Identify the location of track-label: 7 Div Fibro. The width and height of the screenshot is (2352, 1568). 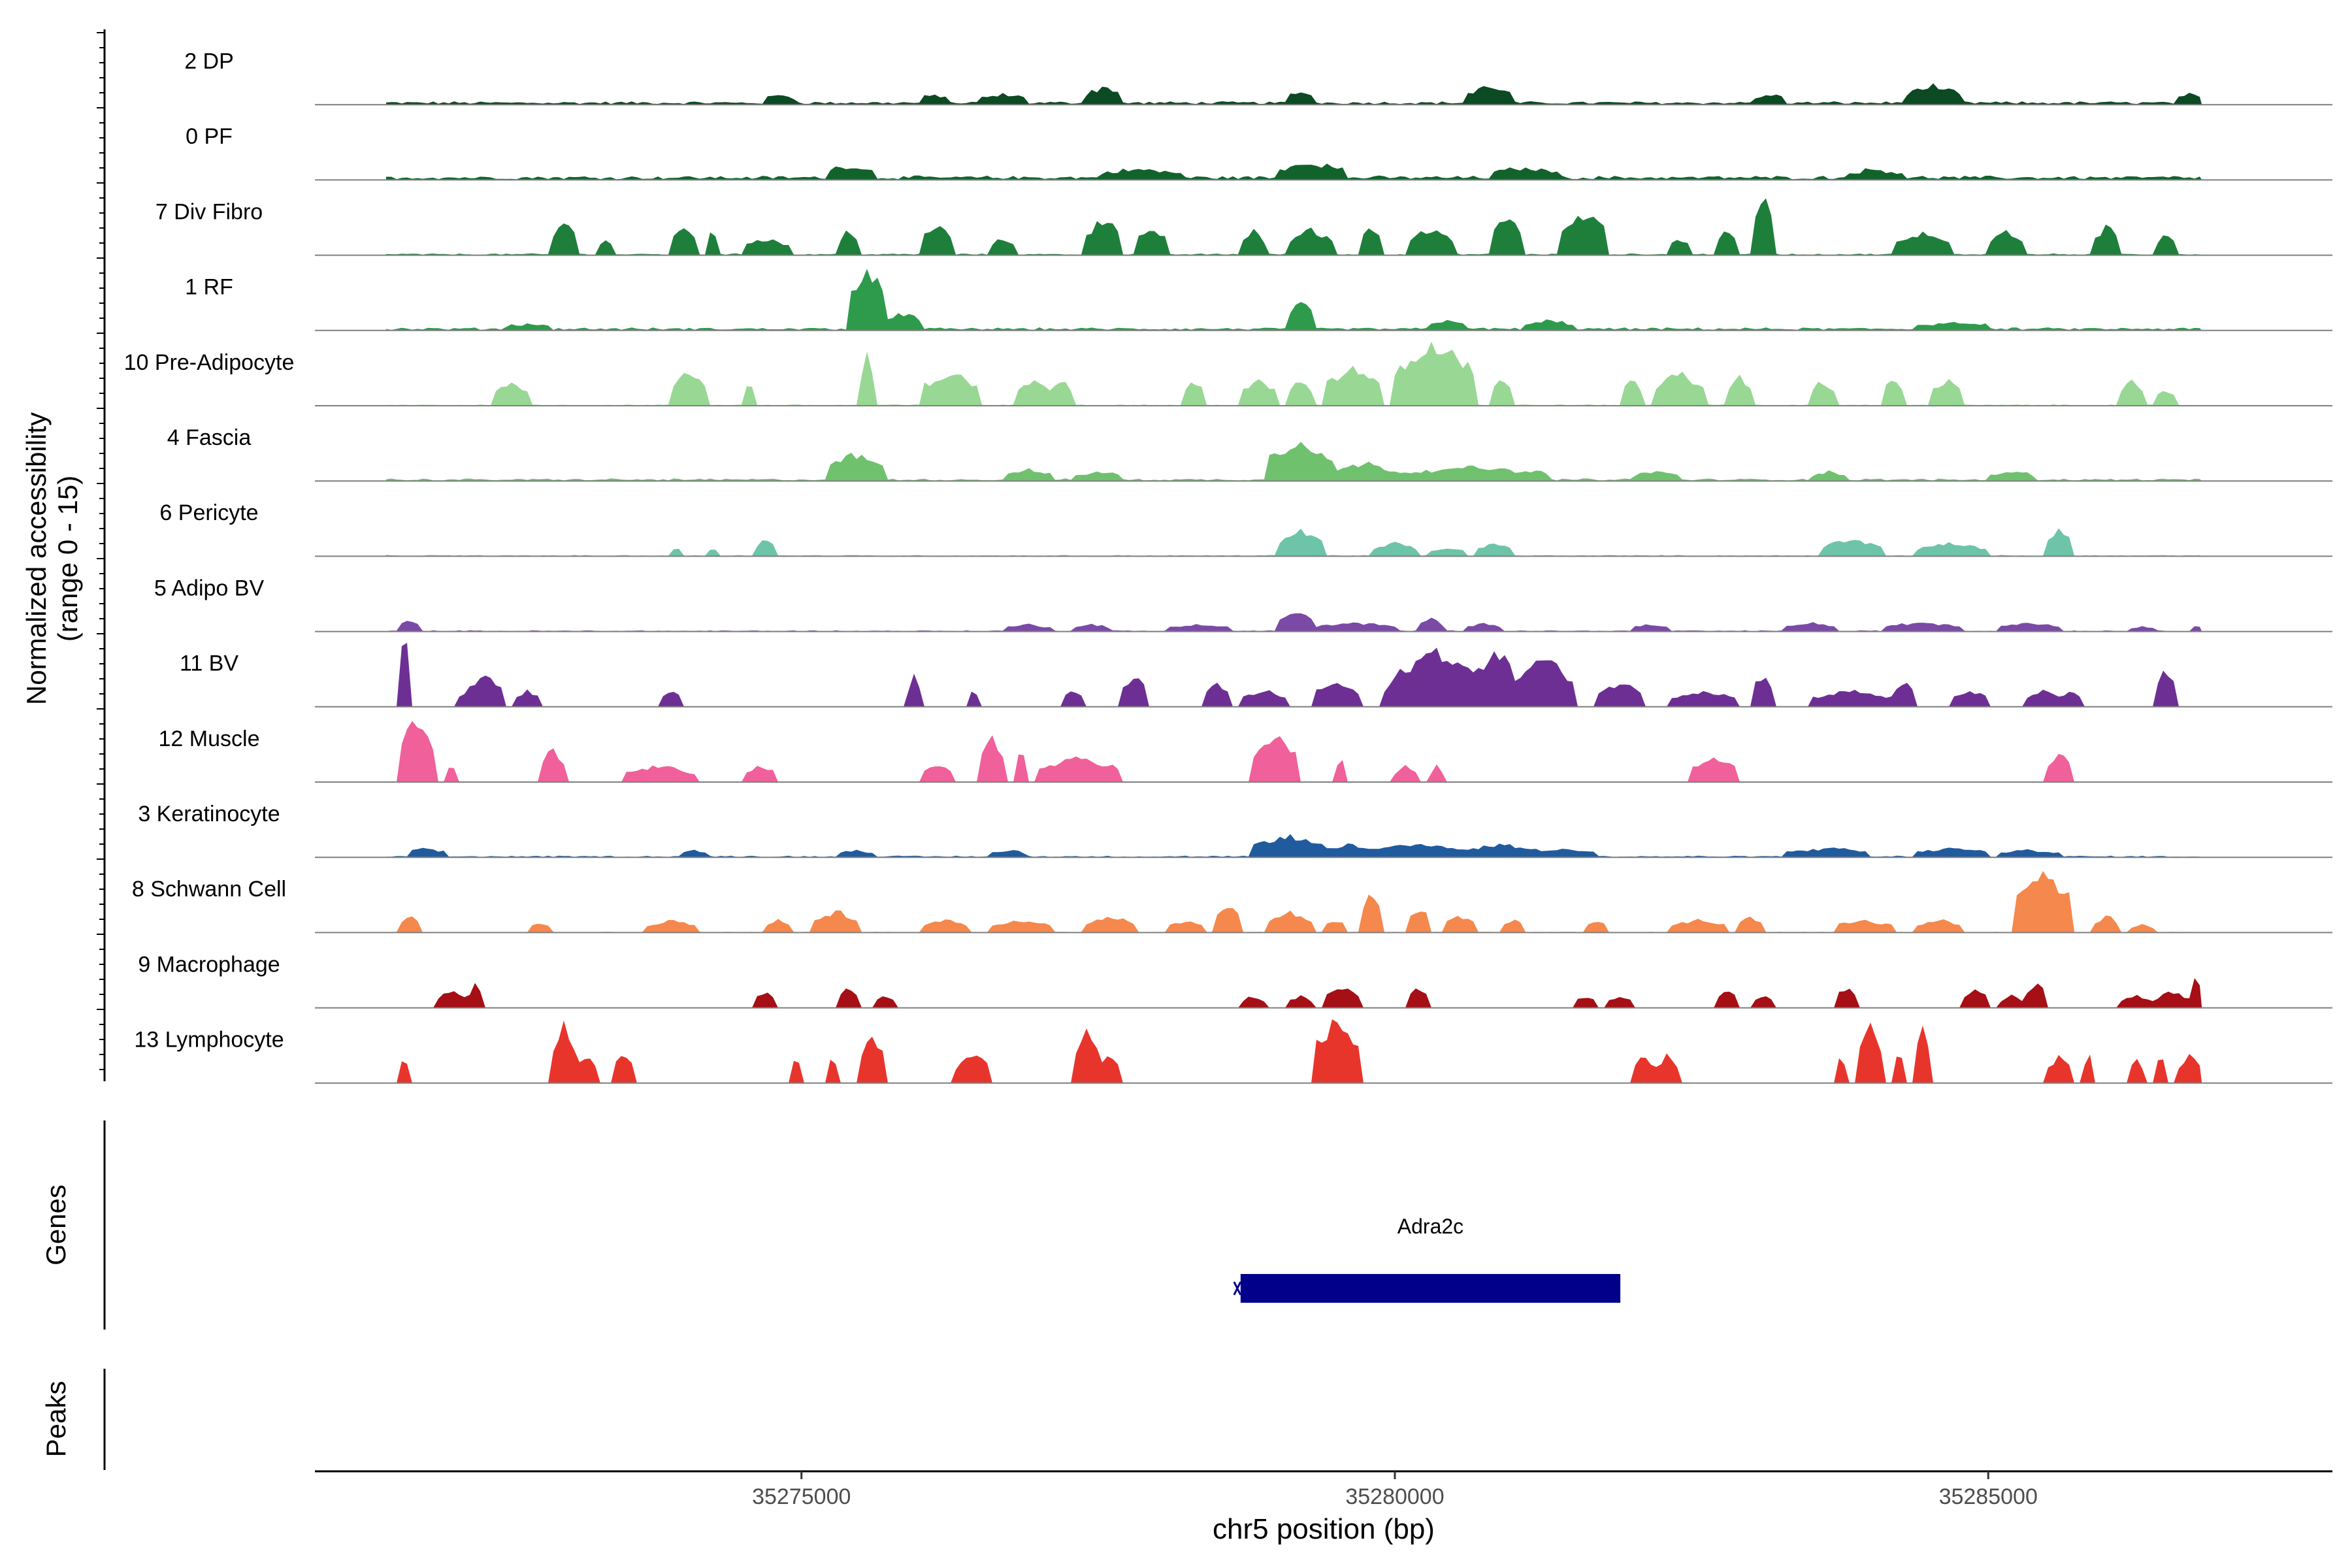
(209, 211).